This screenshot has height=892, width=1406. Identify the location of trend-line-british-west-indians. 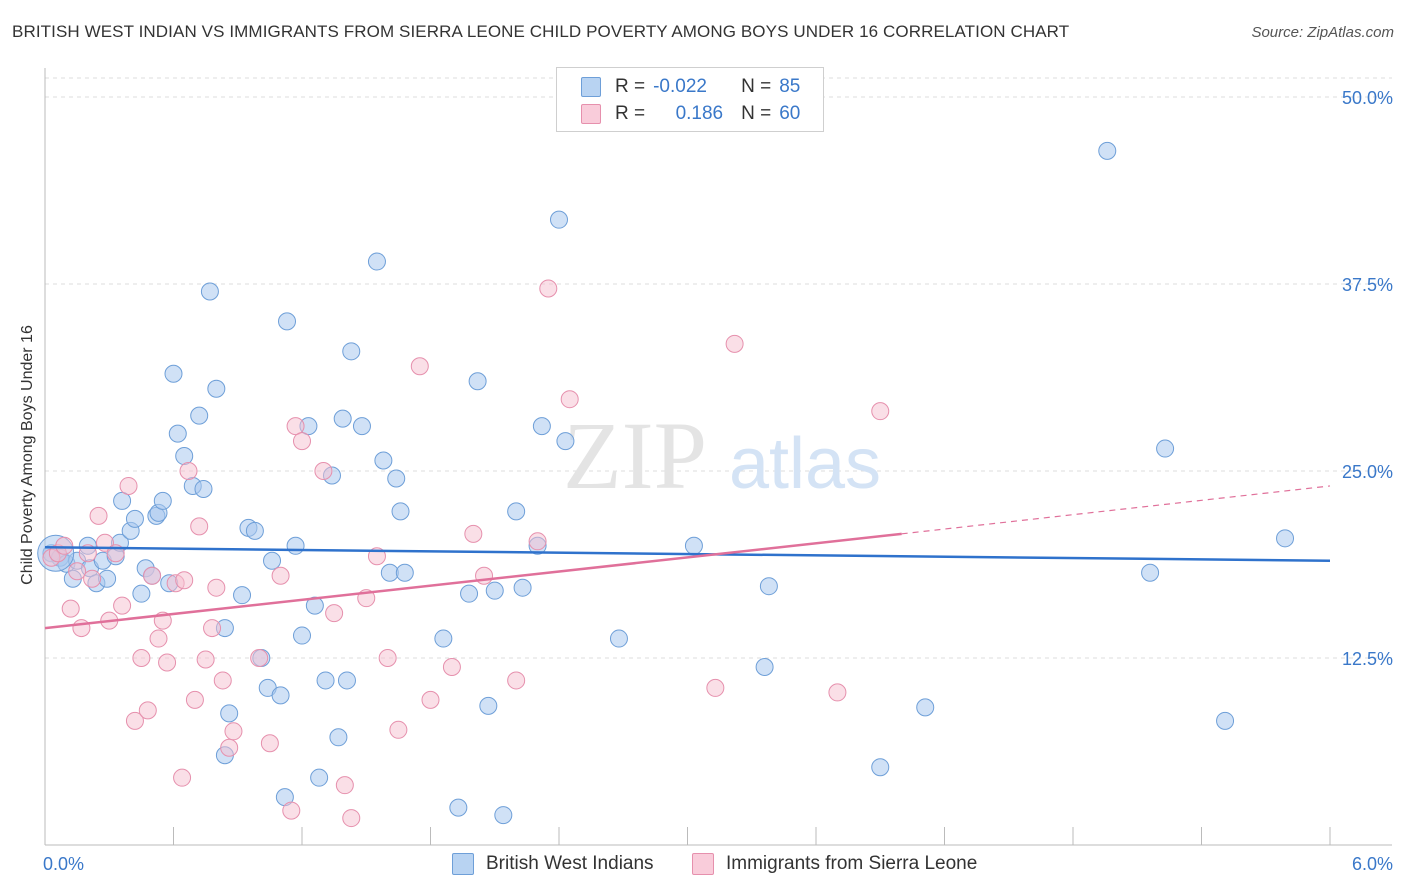
(687, 554).